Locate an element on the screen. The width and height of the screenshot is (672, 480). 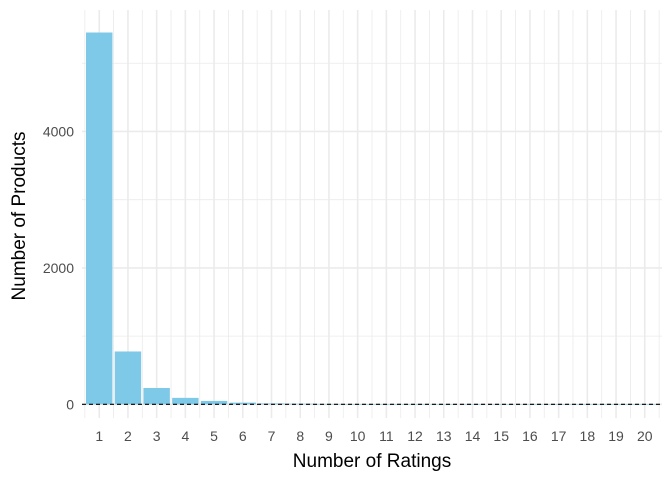
x-tick-label: 19 is located at coordinates (616, 436).